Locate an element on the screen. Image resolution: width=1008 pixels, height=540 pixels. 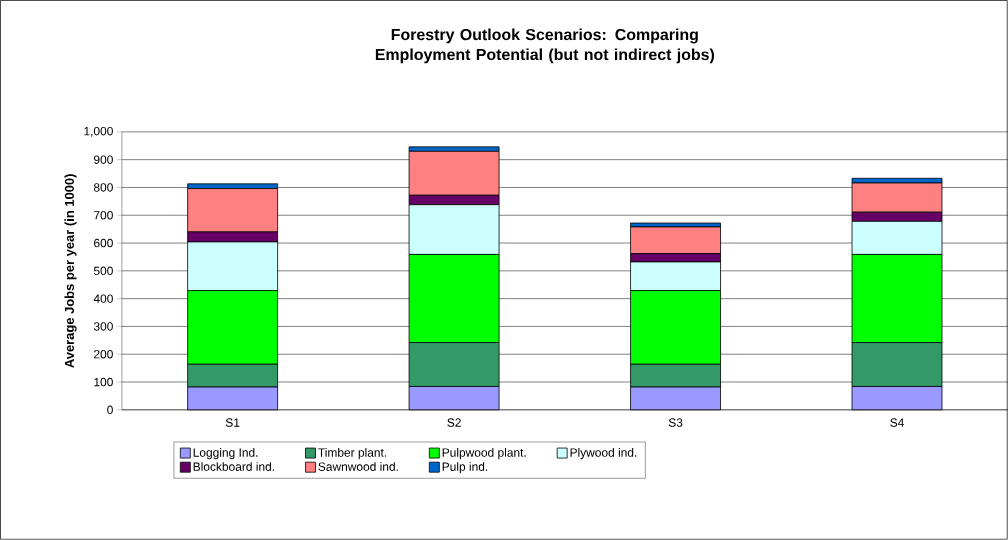
legend-label: Plywood ind. is located at coordinates (603, 454).